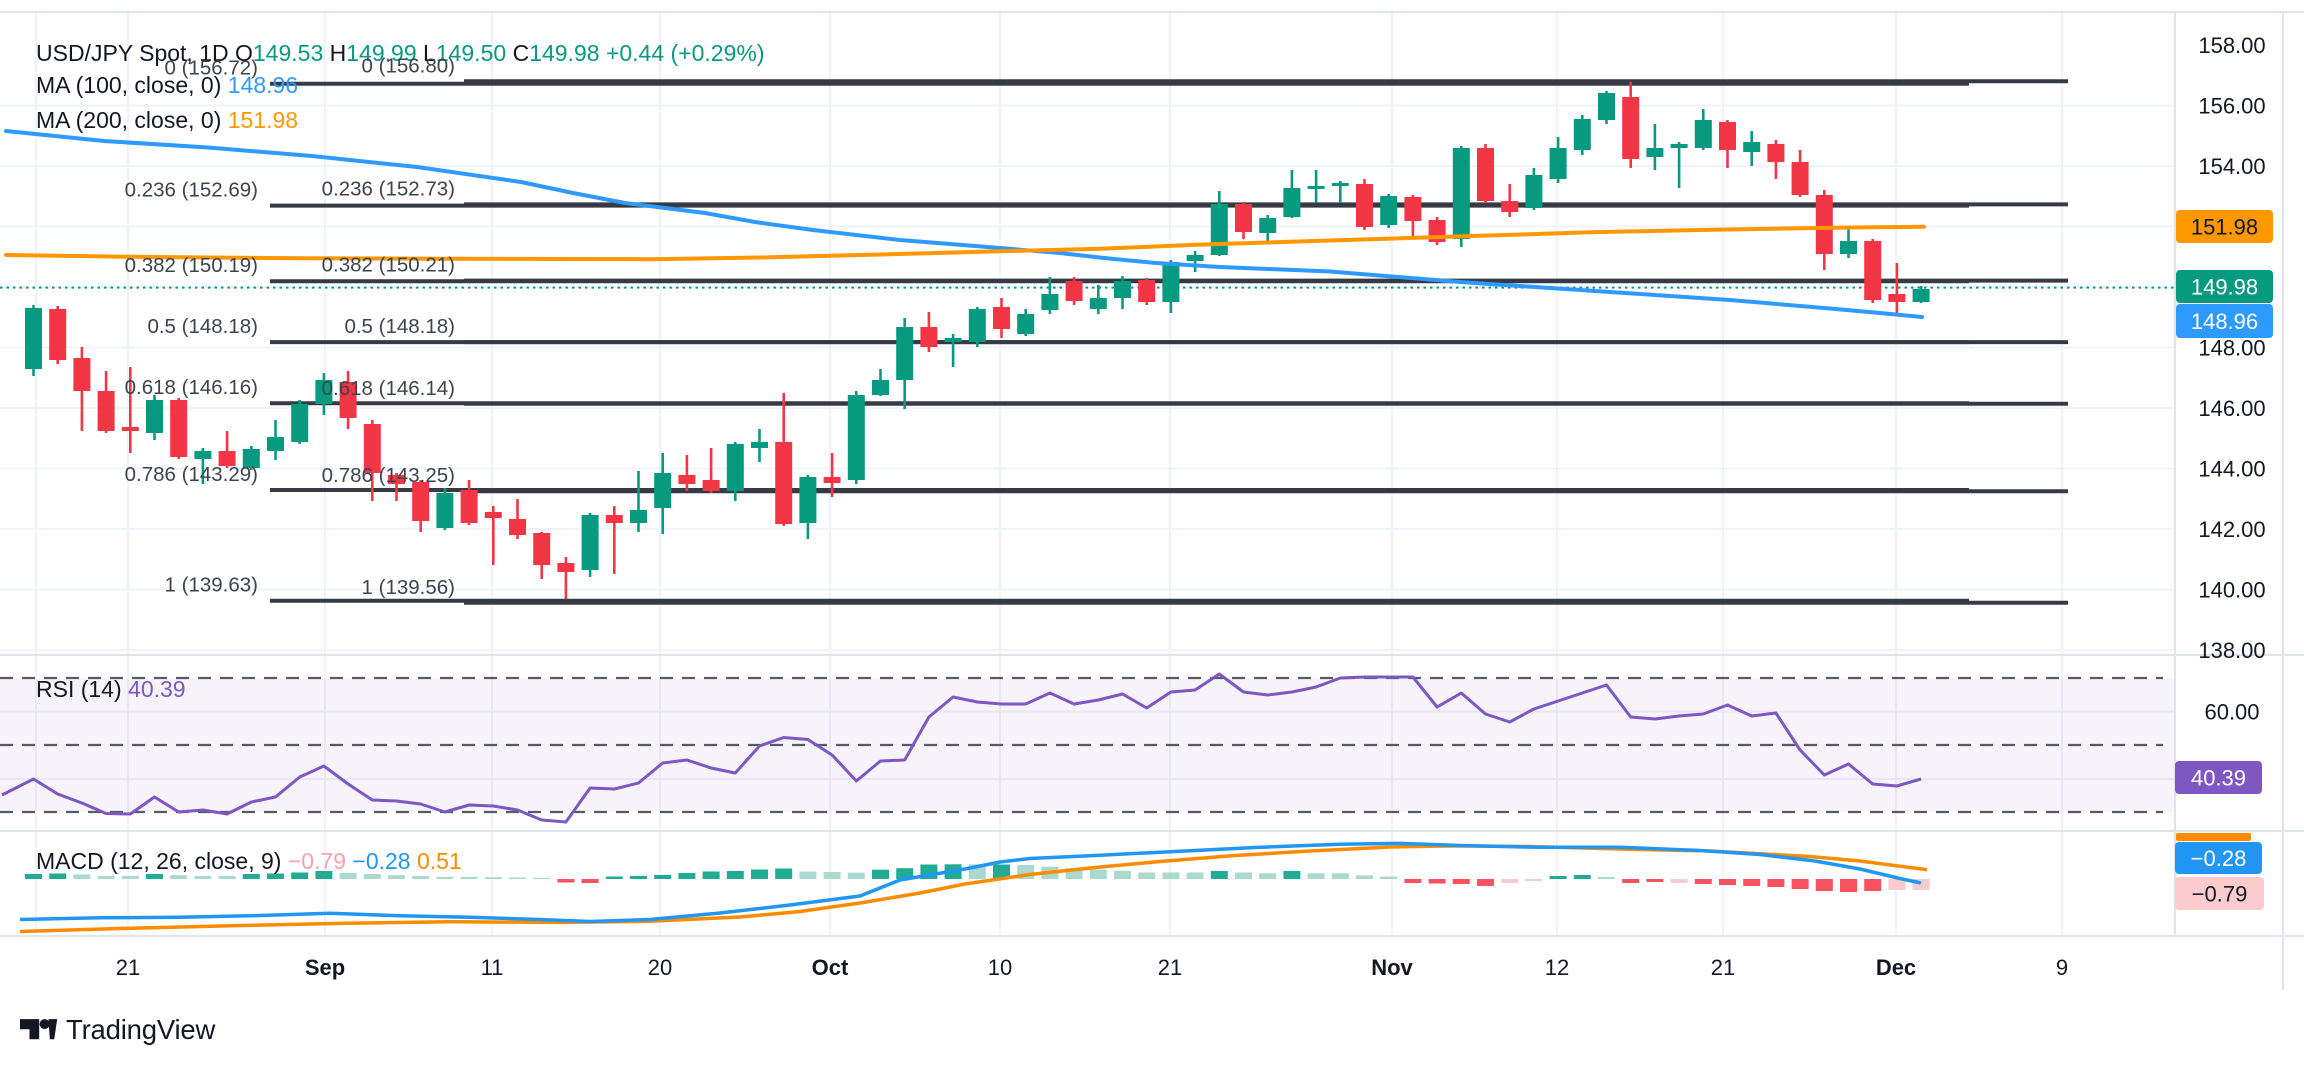 The height and width of the screenshot is (1071, 2304). I want to click on svg-text: −0.28, so click(2219, 858).